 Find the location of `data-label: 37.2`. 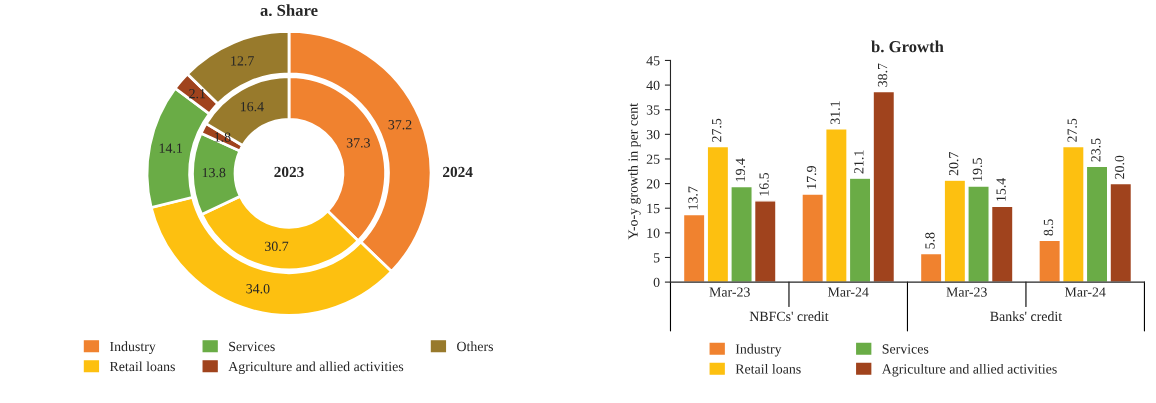

data-label: 37.2 is located at coordinates (400, 125).